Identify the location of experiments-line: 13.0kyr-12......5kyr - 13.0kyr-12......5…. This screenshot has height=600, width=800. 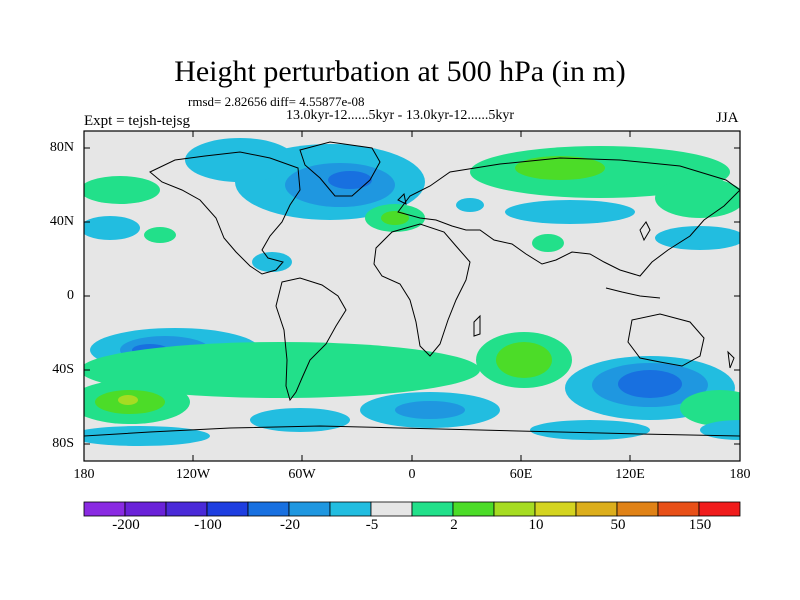
(400, 115).